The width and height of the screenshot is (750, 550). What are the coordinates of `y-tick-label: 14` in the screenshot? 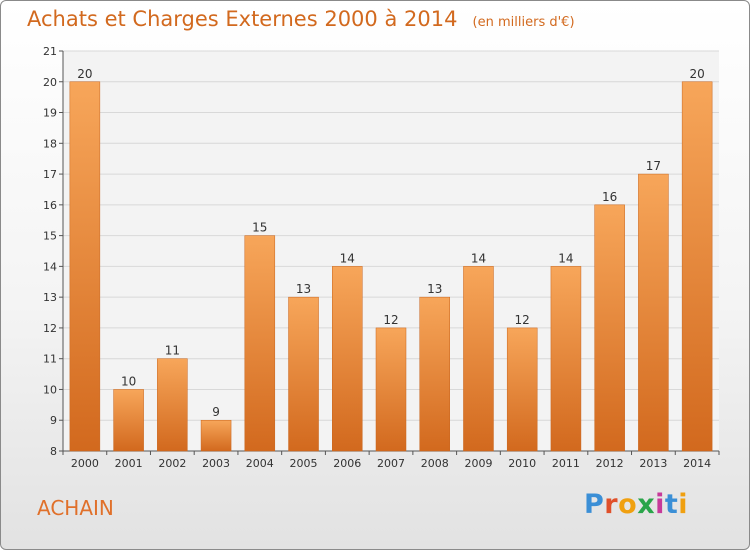 It's located at (50, 266).